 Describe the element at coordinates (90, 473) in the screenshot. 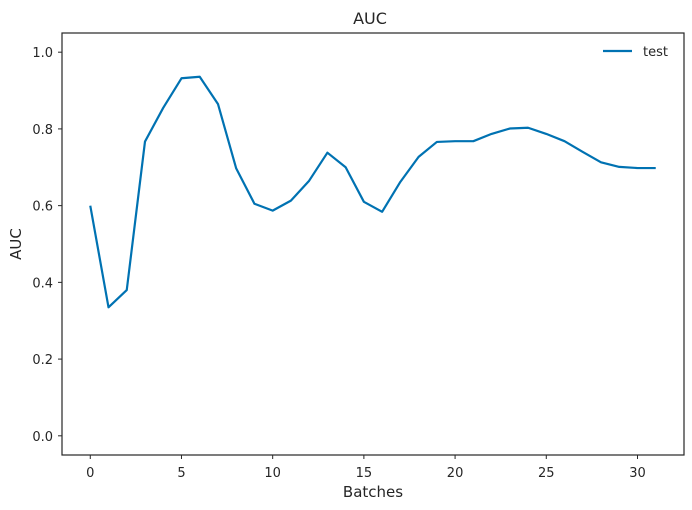

I see `x-tick-label: 0` at that location.